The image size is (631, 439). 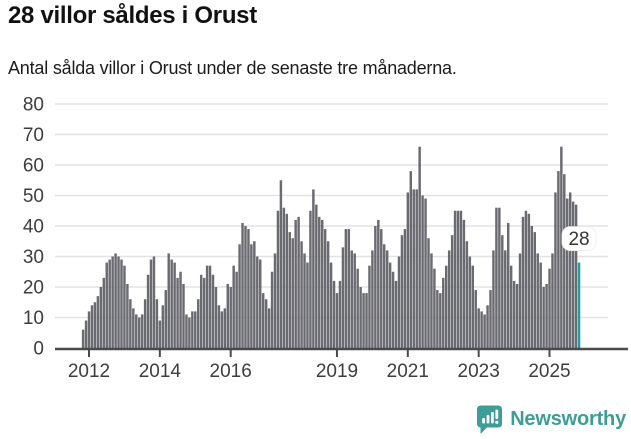 I want to click on brand-name: Newsworthy, so click(x=568, y=418).